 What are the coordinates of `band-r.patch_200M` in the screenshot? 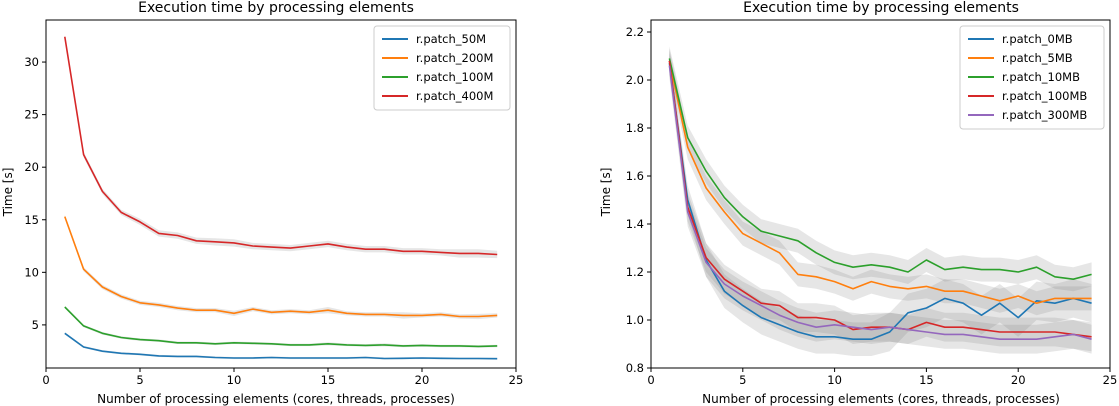 It's located at (281, 267).